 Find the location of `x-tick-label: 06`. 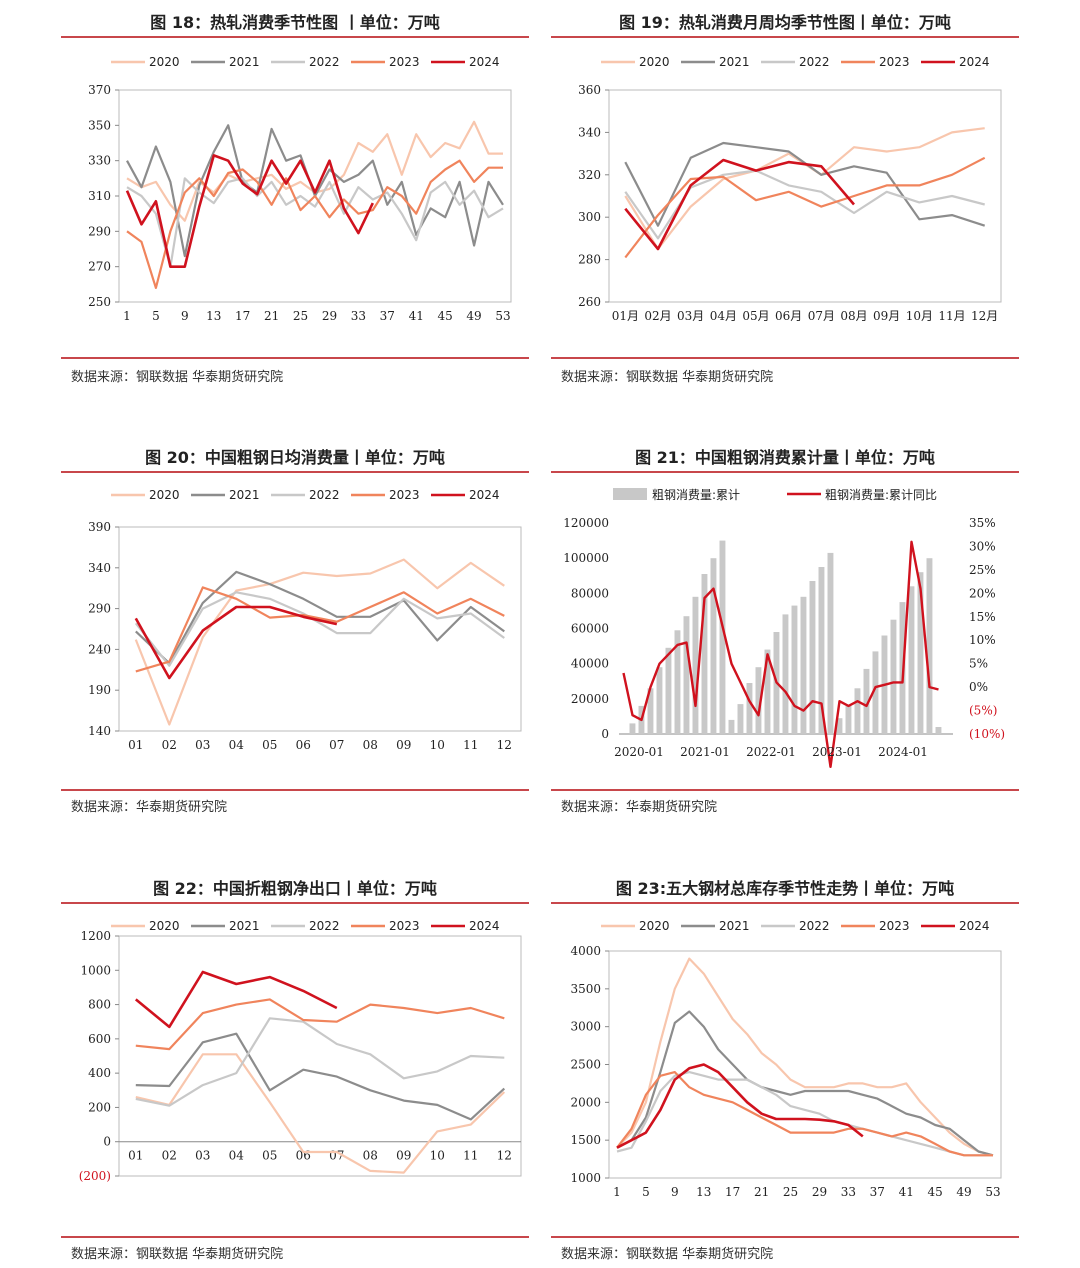

x-tick-label: 06 is located at coordinates (303, 745).